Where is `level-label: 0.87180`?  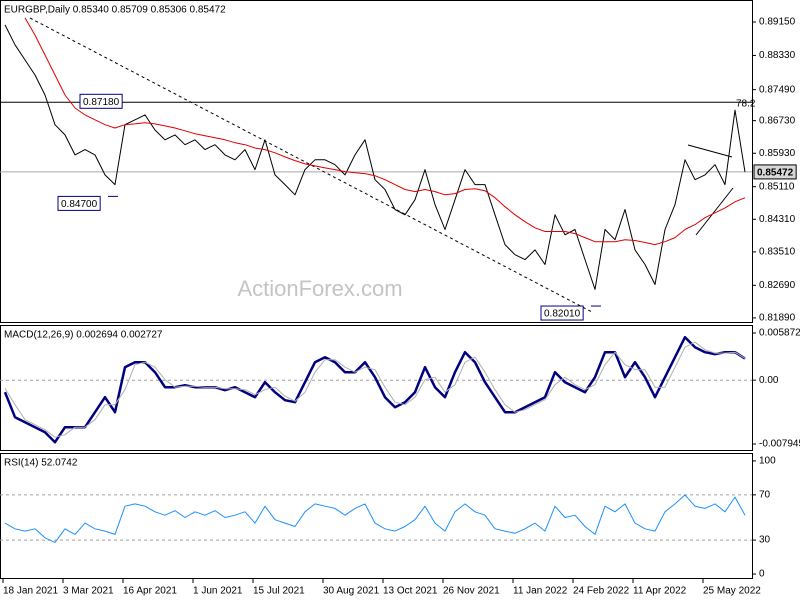 level-label: 0.87180 is located at coordinates (101, 102).